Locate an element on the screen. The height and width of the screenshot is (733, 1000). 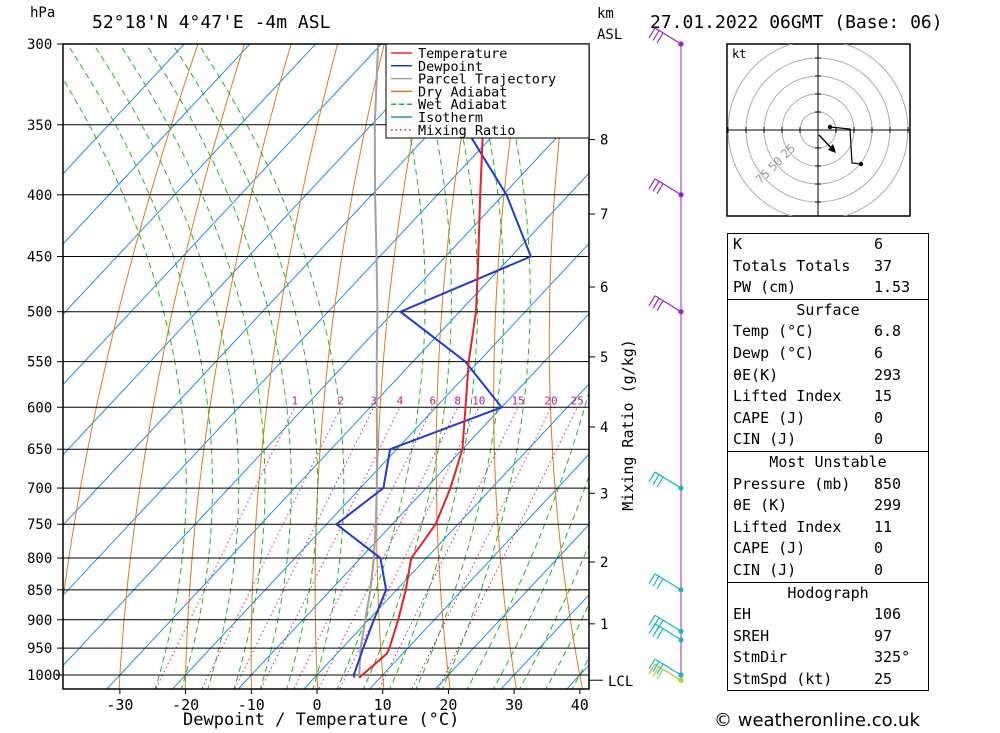
series-parcel-trajectory is located at coordinates (369, 361).